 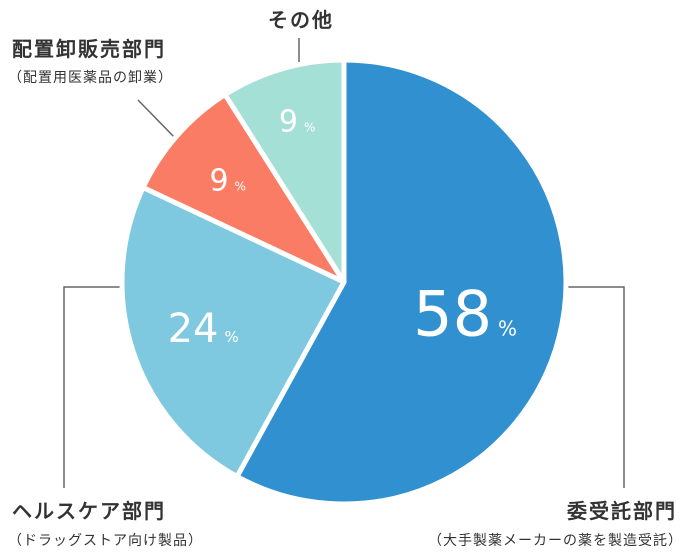 I want to click on pie-slice-other, so click(x=284, y=171).